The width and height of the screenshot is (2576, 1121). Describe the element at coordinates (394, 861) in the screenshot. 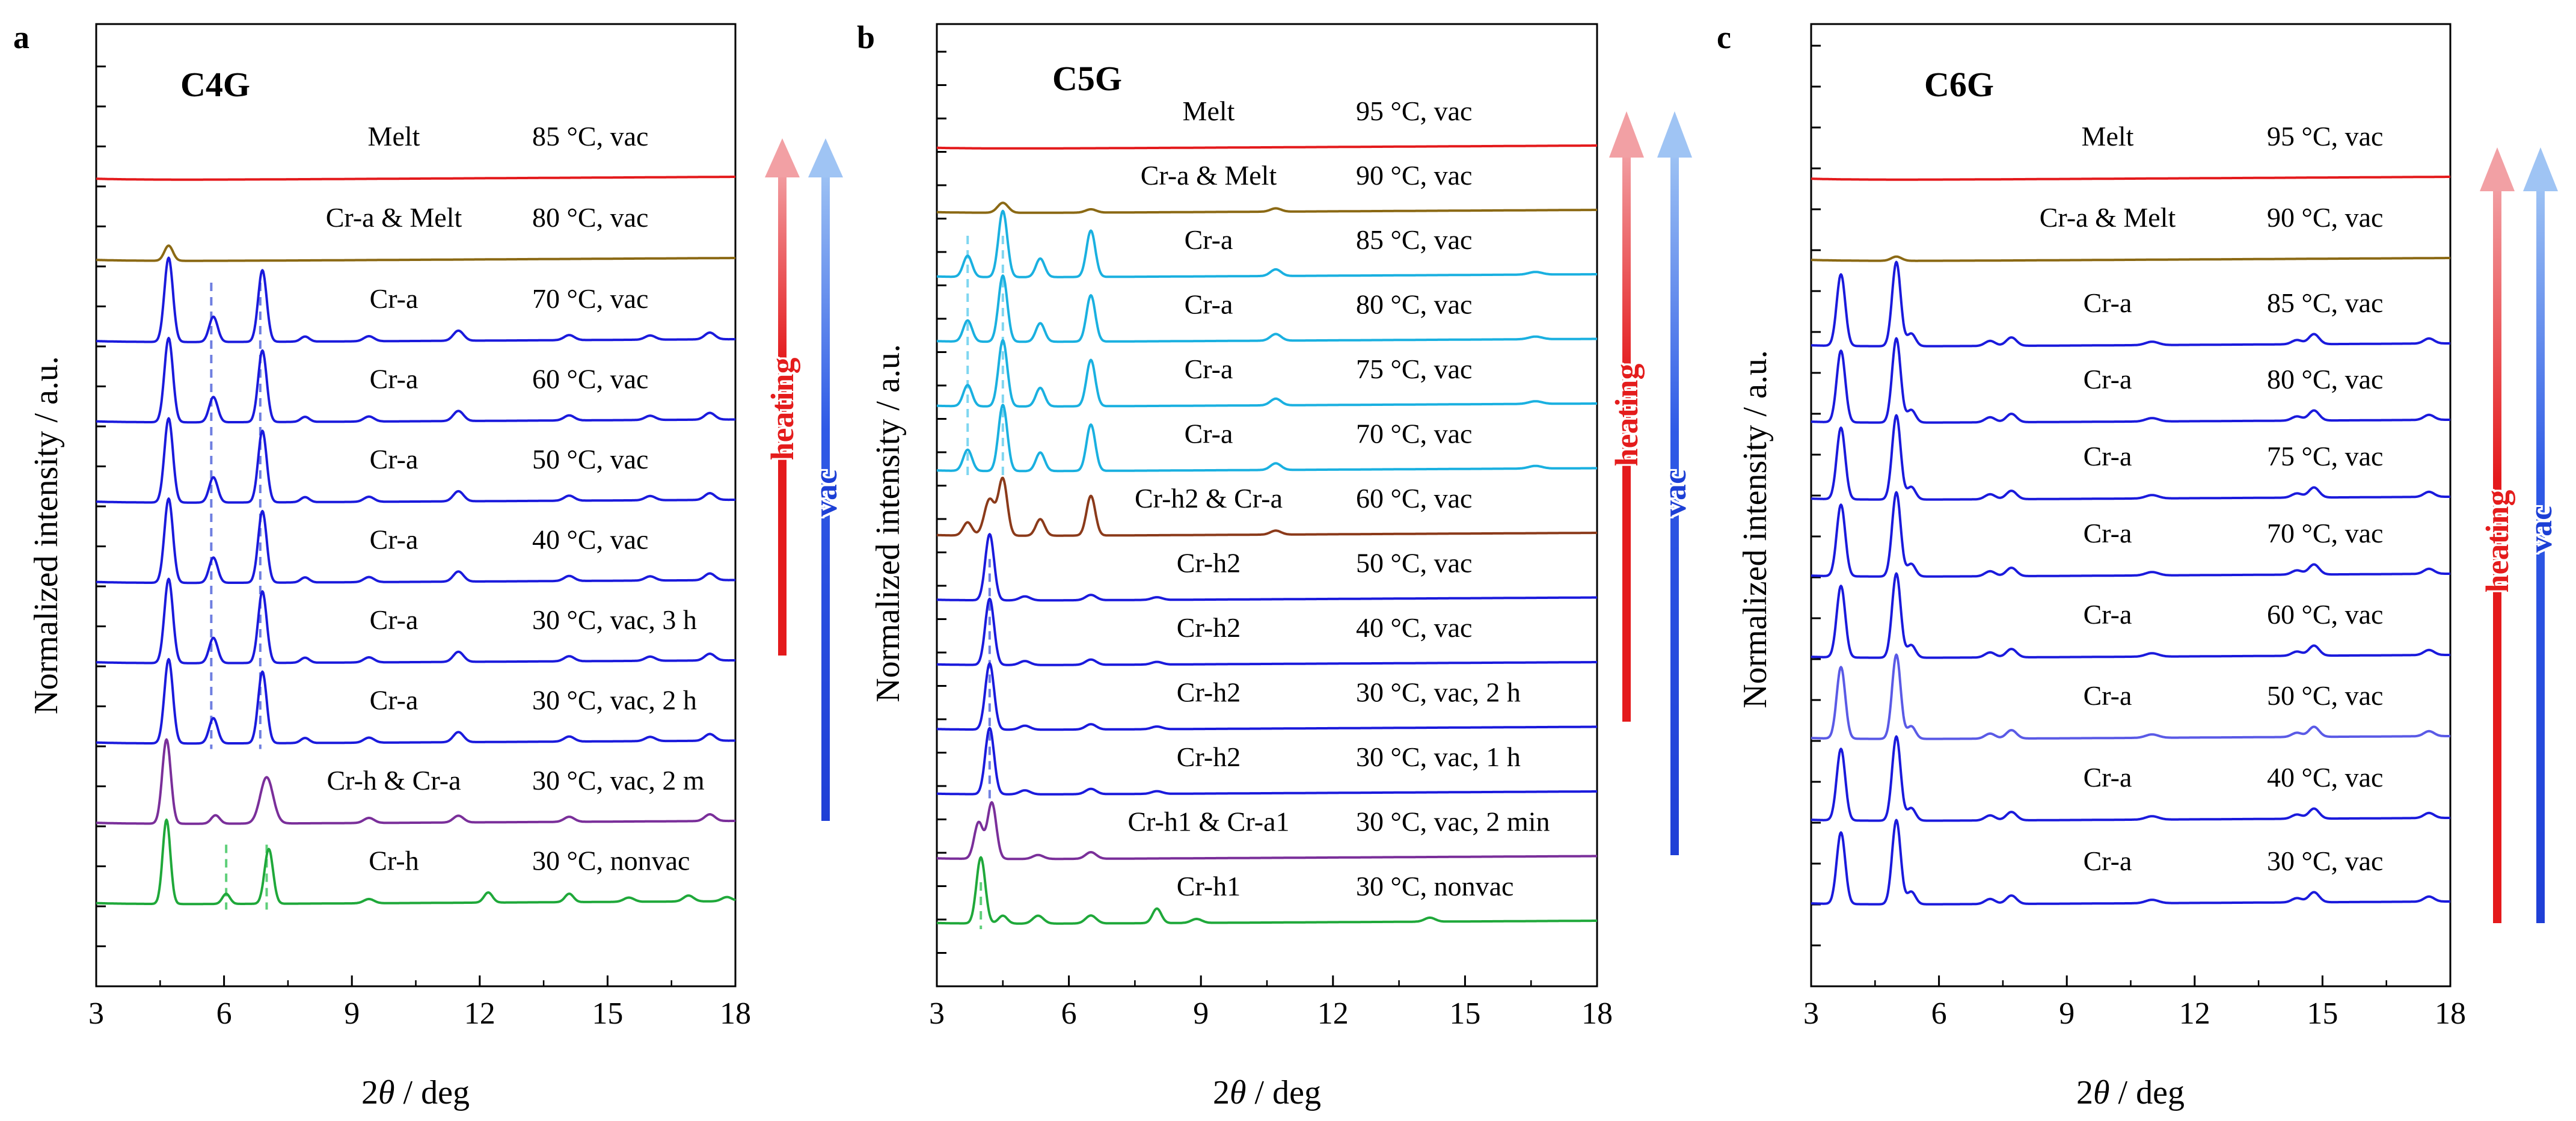

I see `trace-phase-label: Cr-h` at that location.